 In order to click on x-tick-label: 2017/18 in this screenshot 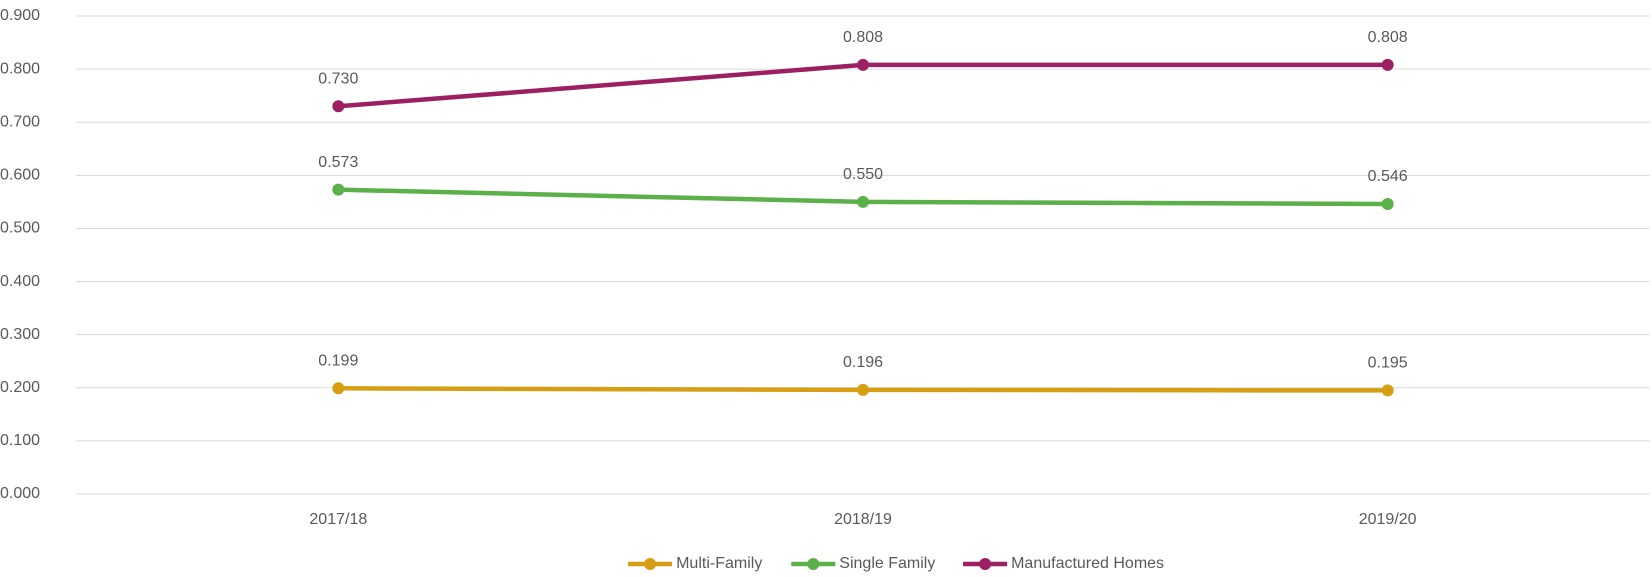, I will do `click(338, 519)`.